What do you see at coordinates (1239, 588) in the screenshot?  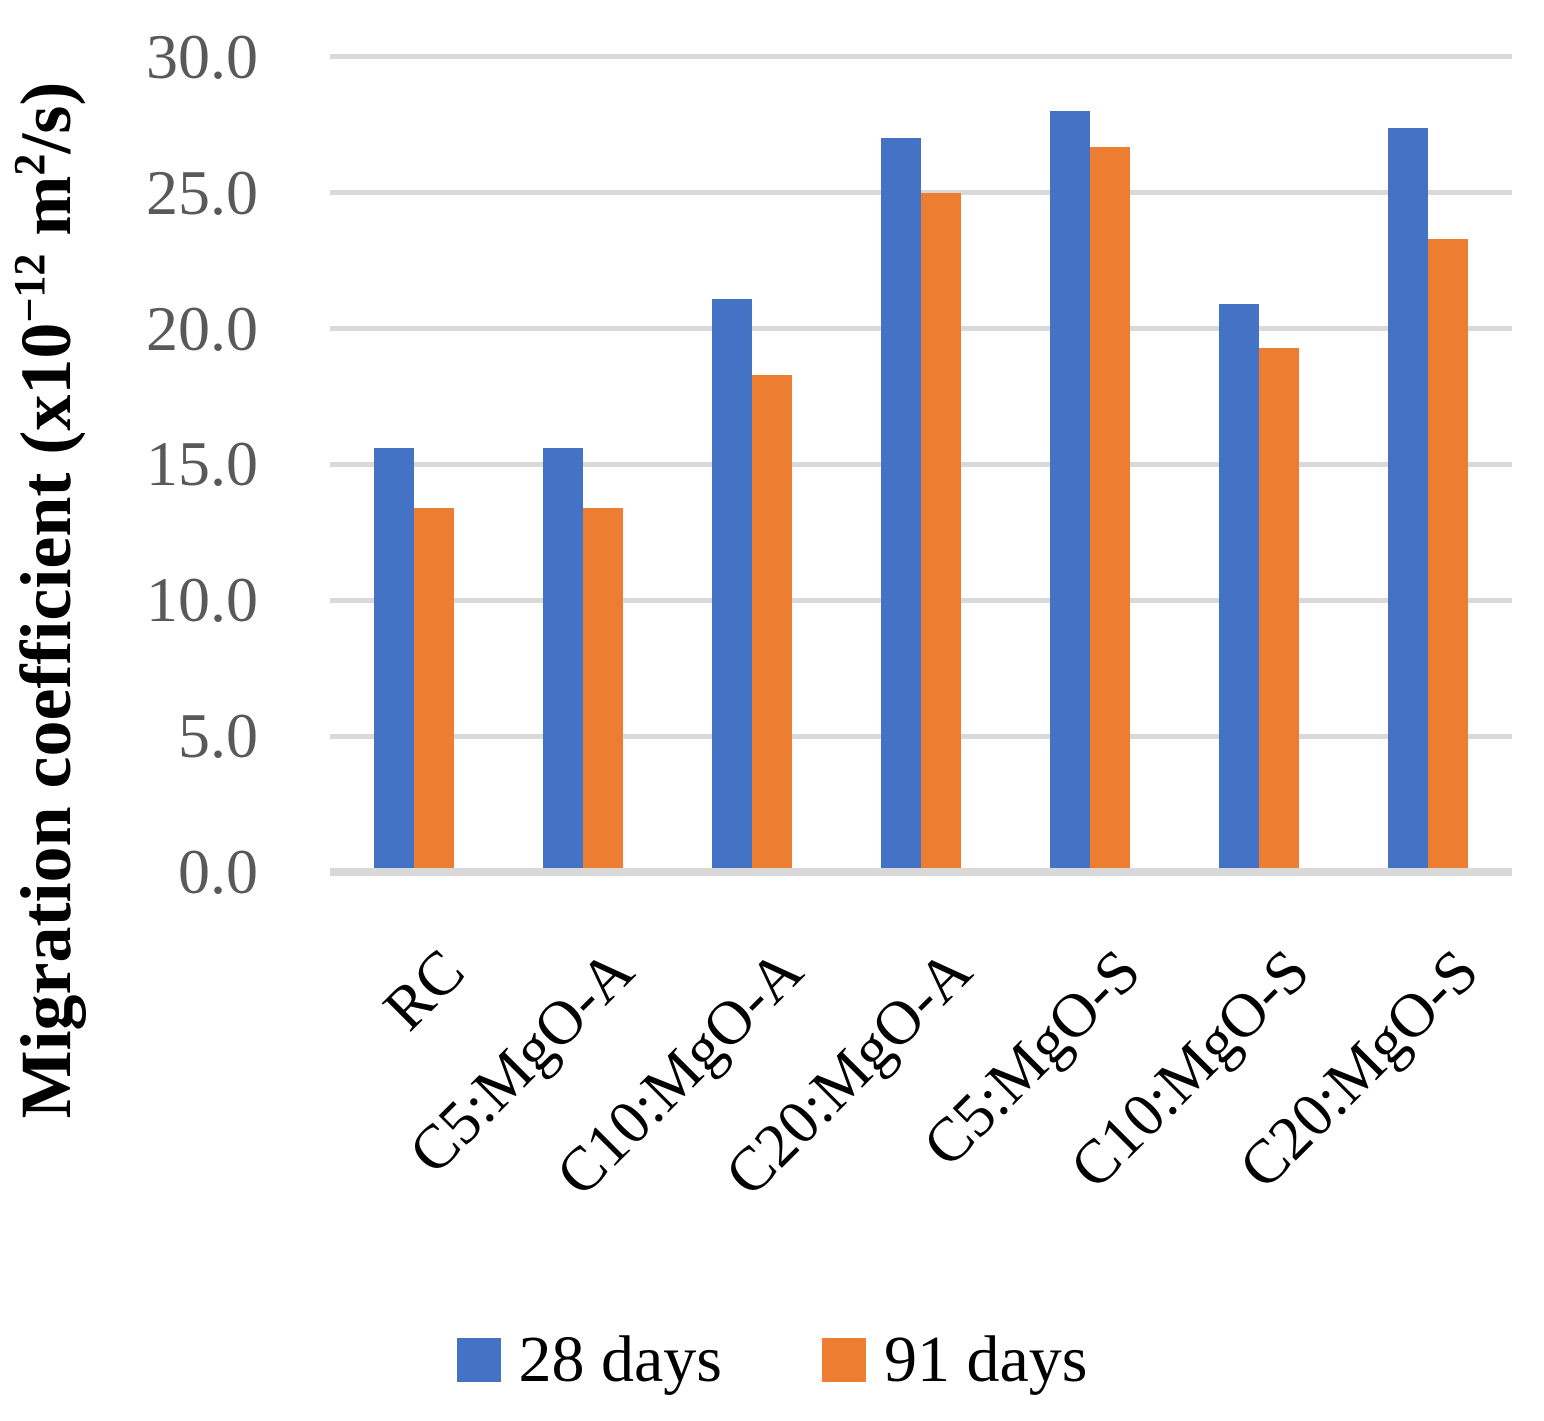 I see `bar-28-days-c10:mgo-s` at bounding box center [1239, 588].